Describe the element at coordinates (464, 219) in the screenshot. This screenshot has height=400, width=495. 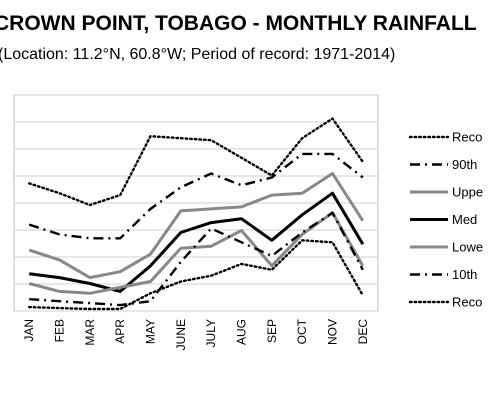
I see `legend-label: Med` at that location.